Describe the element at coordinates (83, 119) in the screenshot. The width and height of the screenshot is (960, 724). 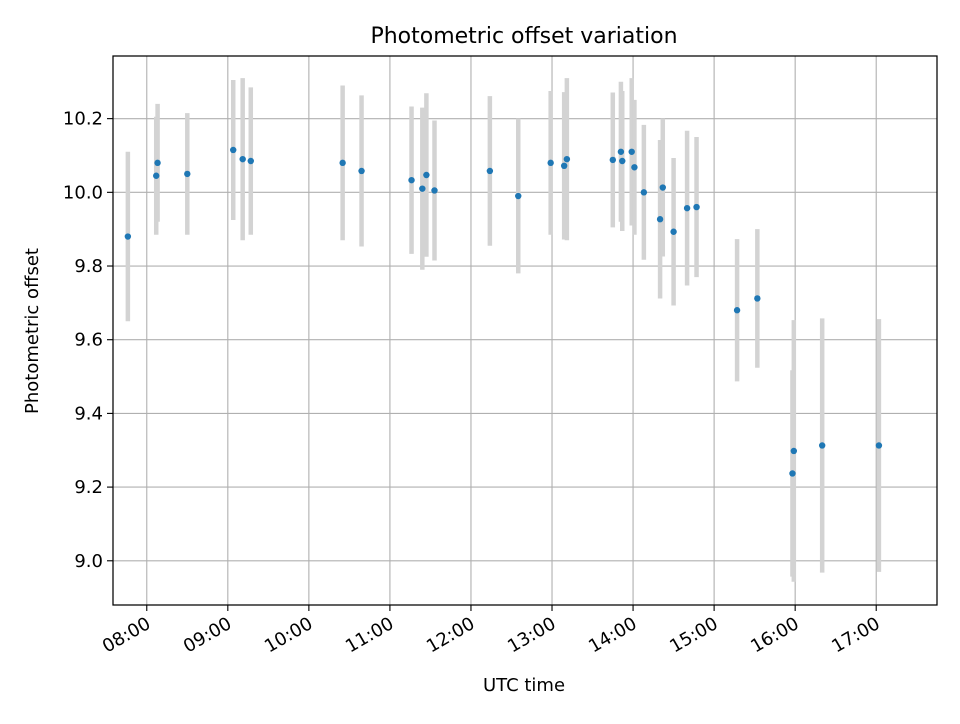
I see `y-tick-label: 10.2` at that location.